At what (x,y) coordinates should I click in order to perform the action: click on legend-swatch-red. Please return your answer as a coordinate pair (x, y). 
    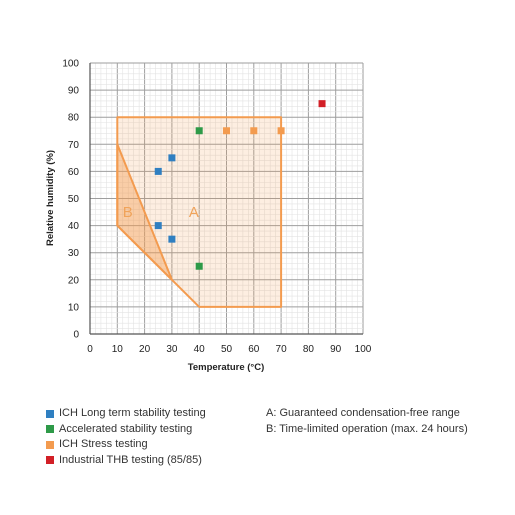
    Looking at the image, I should click on (50, 460).